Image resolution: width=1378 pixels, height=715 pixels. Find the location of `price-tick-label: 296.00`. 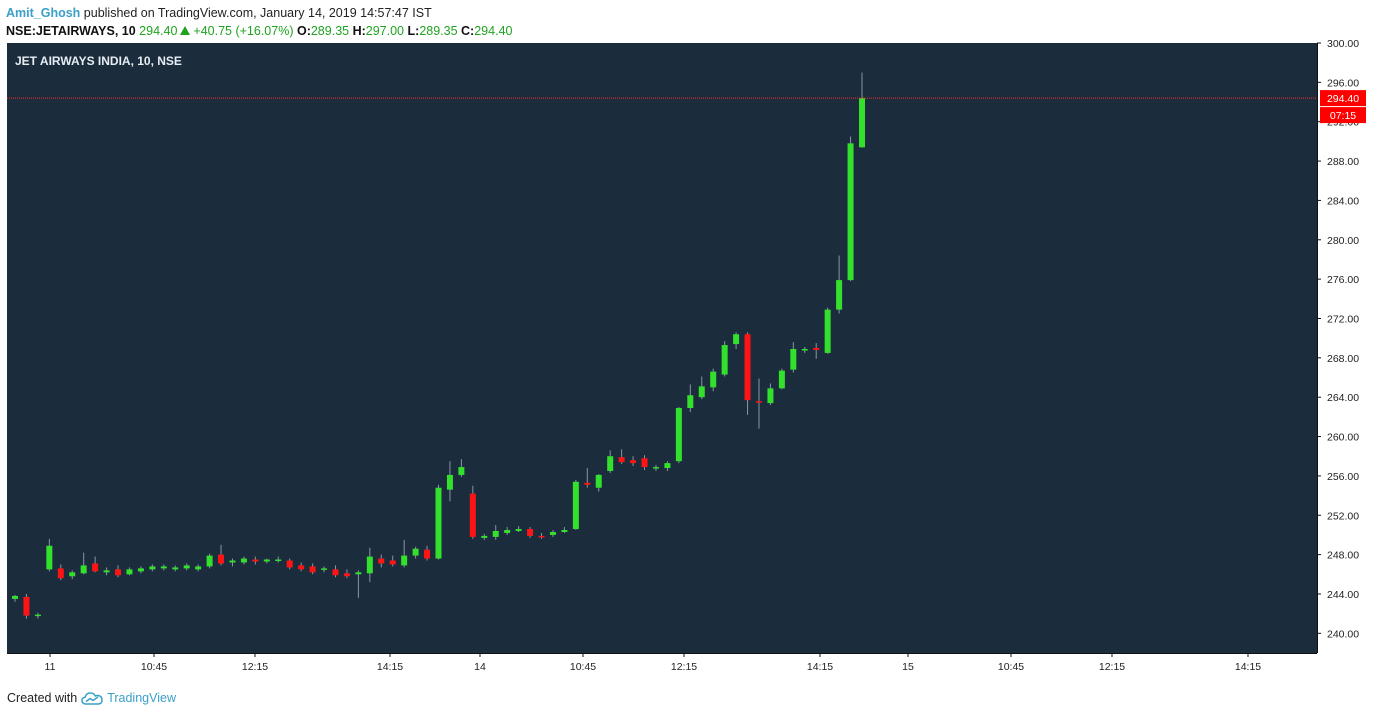

price-tick-label: 296.00 is located at coordinates (1343, 83).